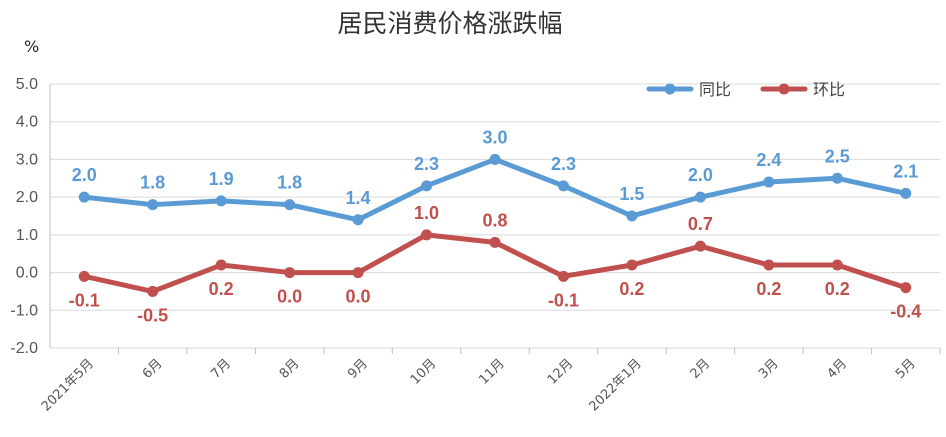 The width and height of the screenshot is (946, 437). I want to click on legend: 同比 环比, so click(745, 89).